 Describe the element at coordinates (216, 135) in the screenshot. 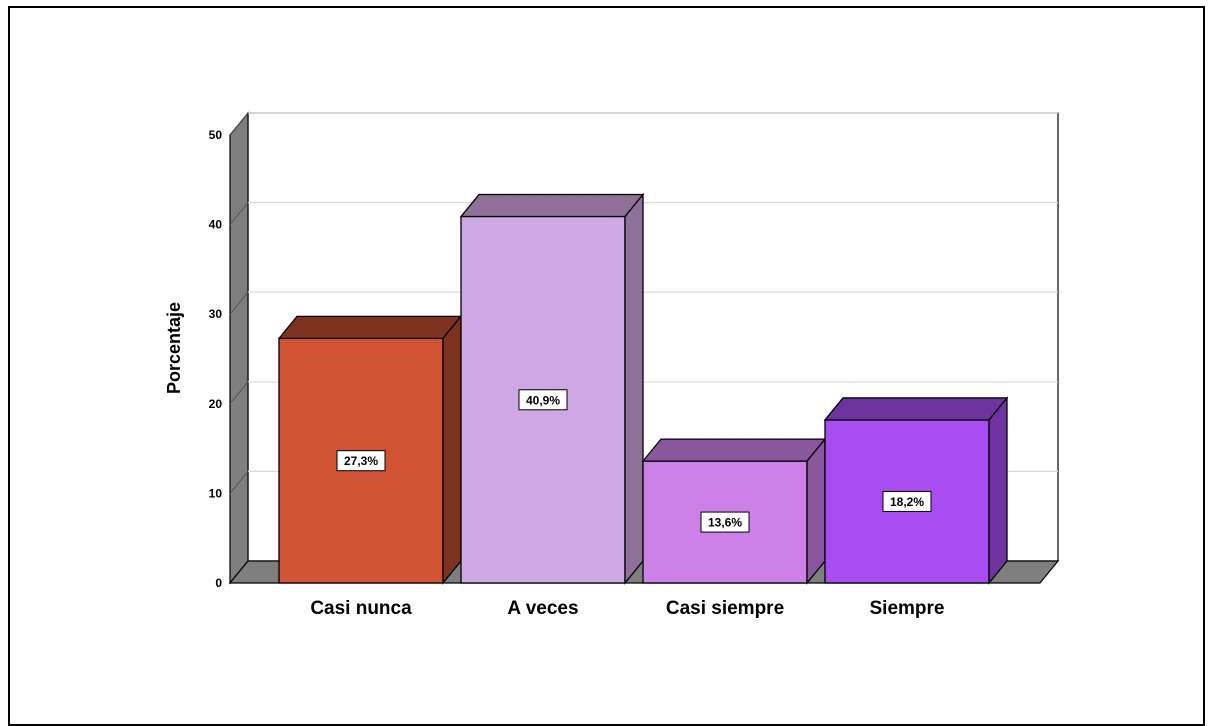

I see `y-tick-label: 50` at that location.